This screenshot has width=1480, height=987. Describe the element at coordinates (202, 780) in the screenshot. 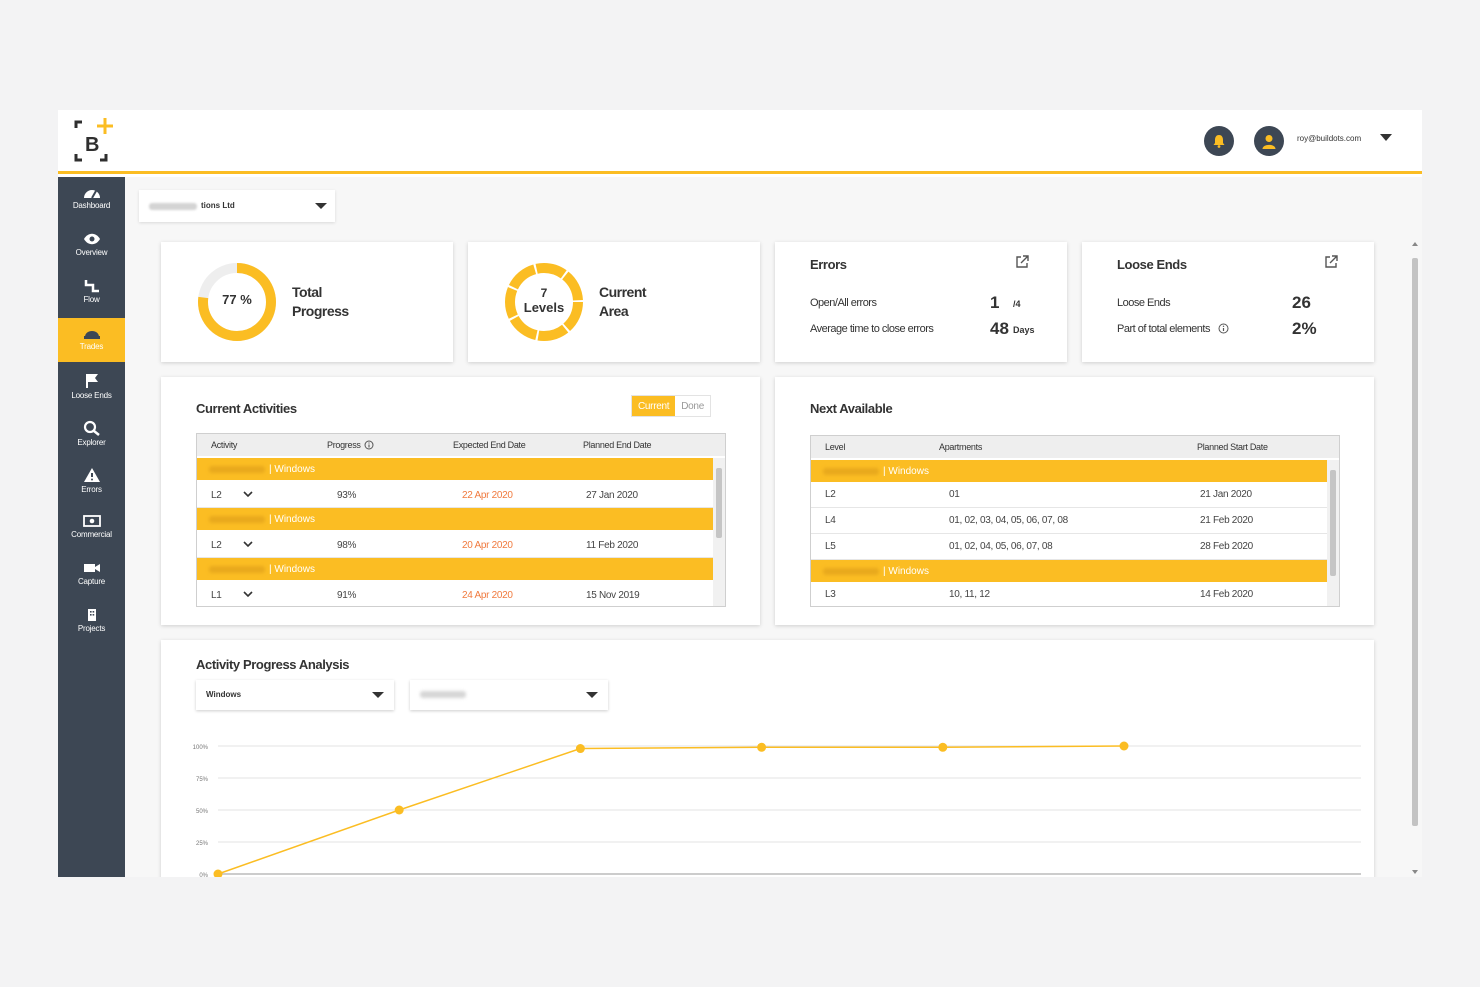

I see `y-tick-label: 75%` at that location.